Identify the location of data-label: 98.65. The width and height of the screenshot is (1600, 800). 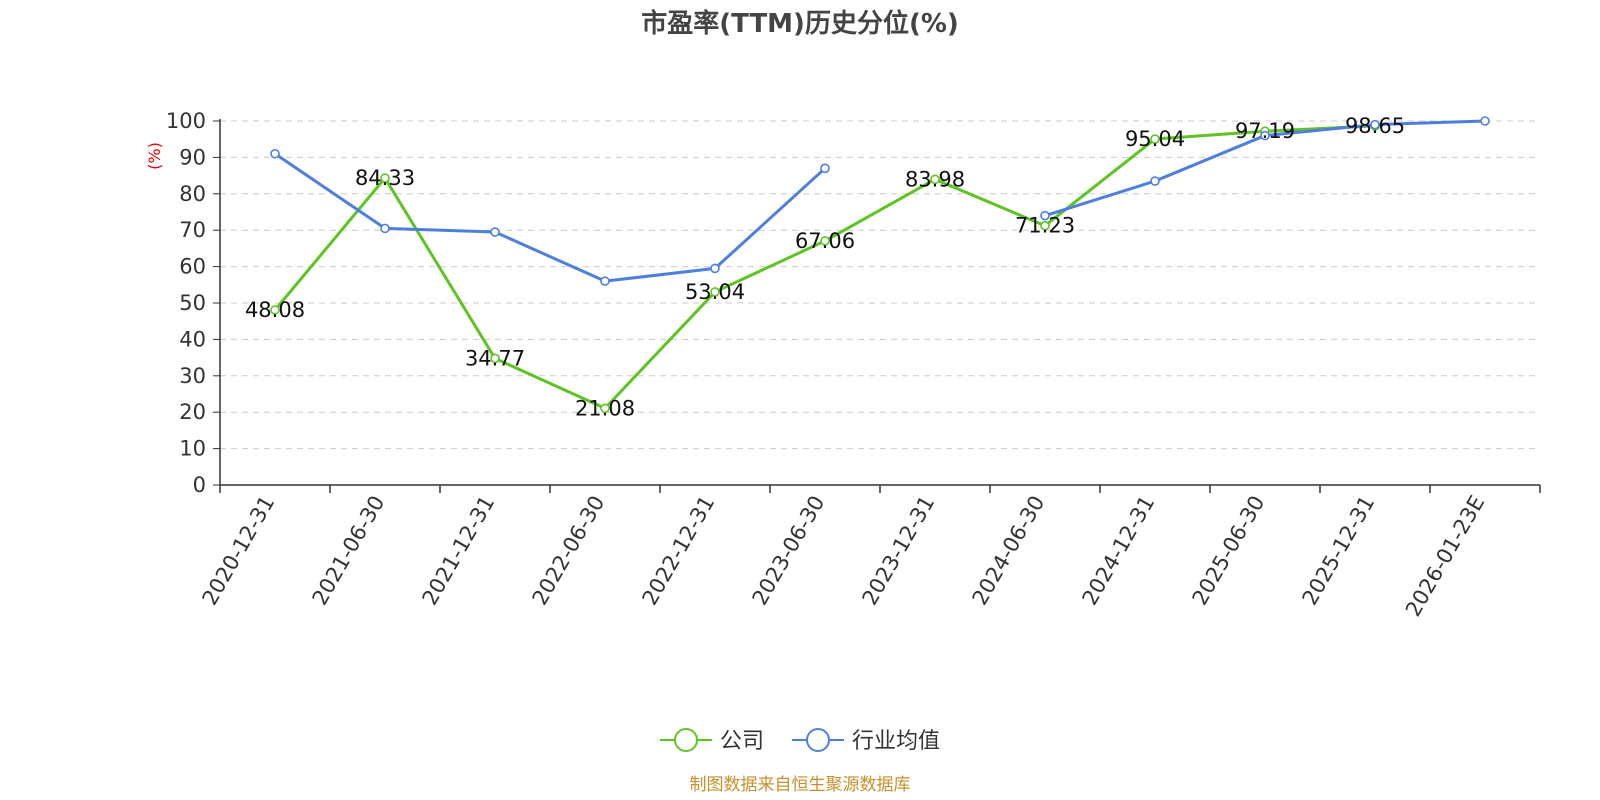
(1375, 126).